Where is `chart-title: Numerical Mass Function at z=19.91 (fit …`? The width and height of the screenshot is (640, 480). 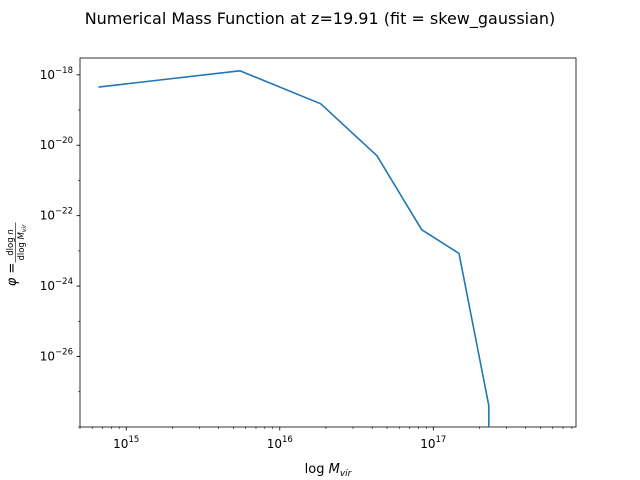
chart-title: Numerical Mass Function at z=19.91 (fit … is located at coordinates (320, 19).